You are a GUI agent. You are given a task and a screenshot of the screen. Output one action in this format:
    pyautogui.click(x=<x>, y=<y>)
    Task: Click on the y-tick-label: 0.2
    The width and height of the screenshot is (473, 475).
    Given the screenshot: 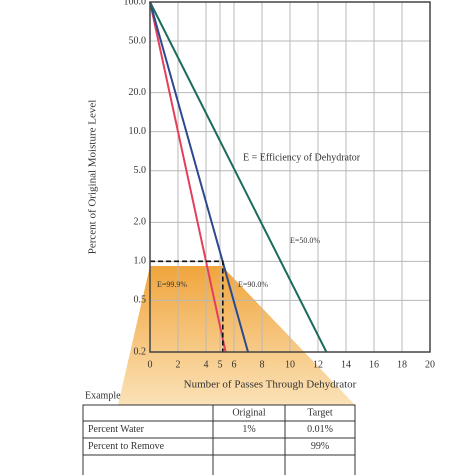 What is the action you would take?
    pyautogui.click(x=140, y=351)
    